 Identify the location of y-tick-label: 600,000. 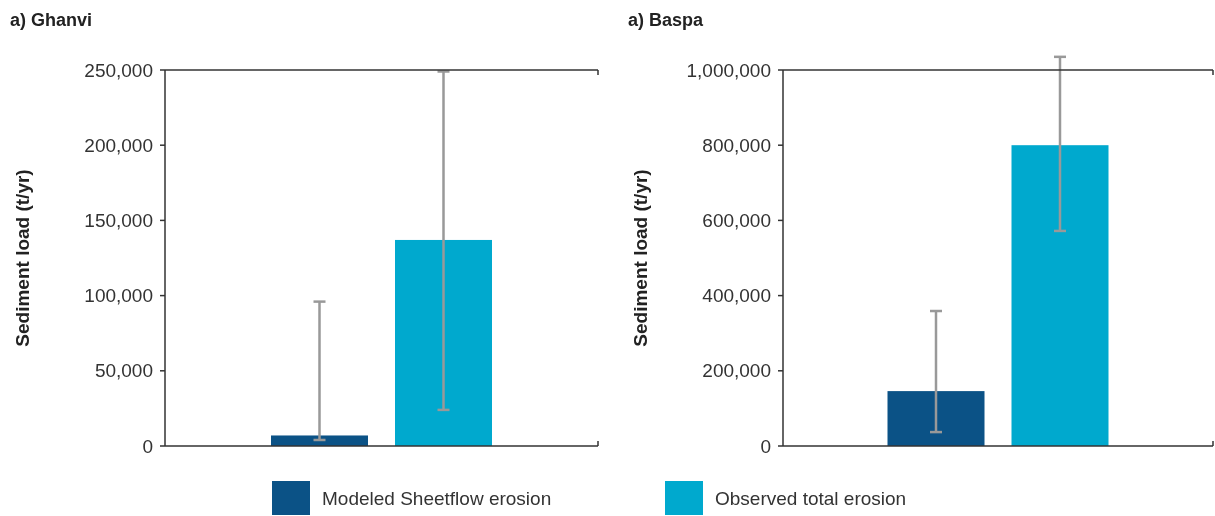
(736, 221).